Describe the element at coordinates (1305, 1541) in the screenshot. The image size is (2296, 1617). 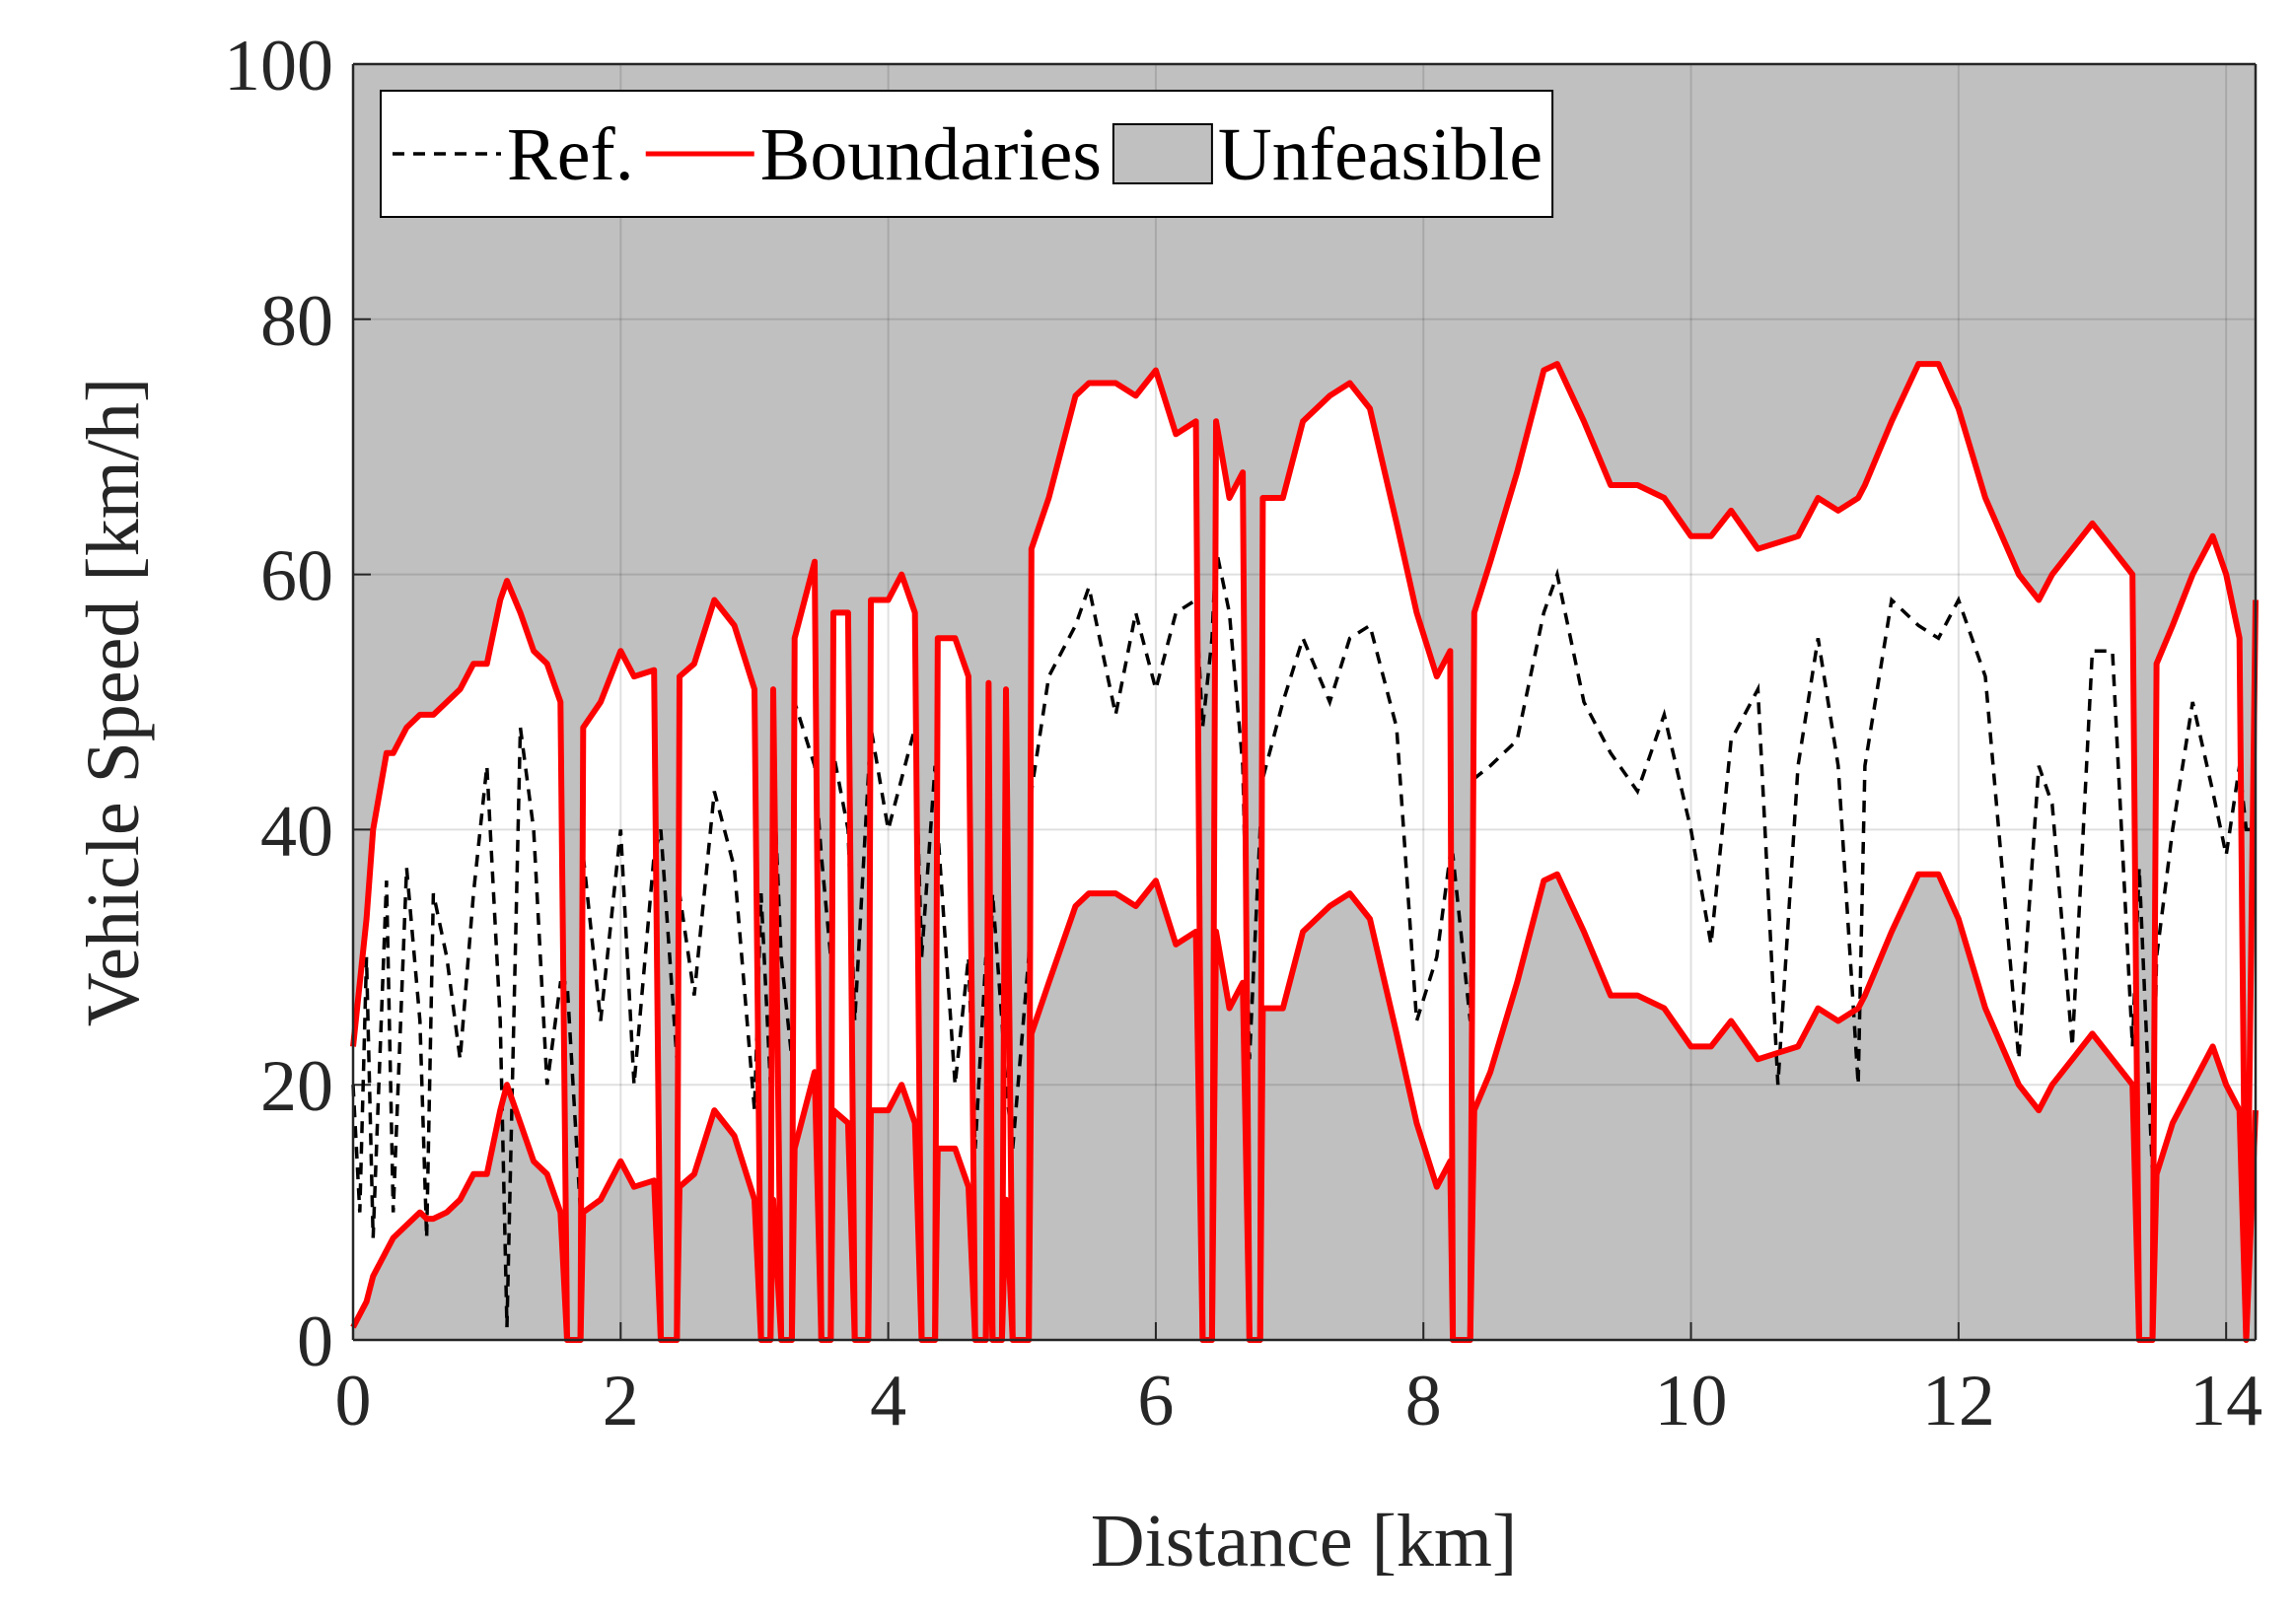
I see `x-axis-label: Distance [km]` at that location.